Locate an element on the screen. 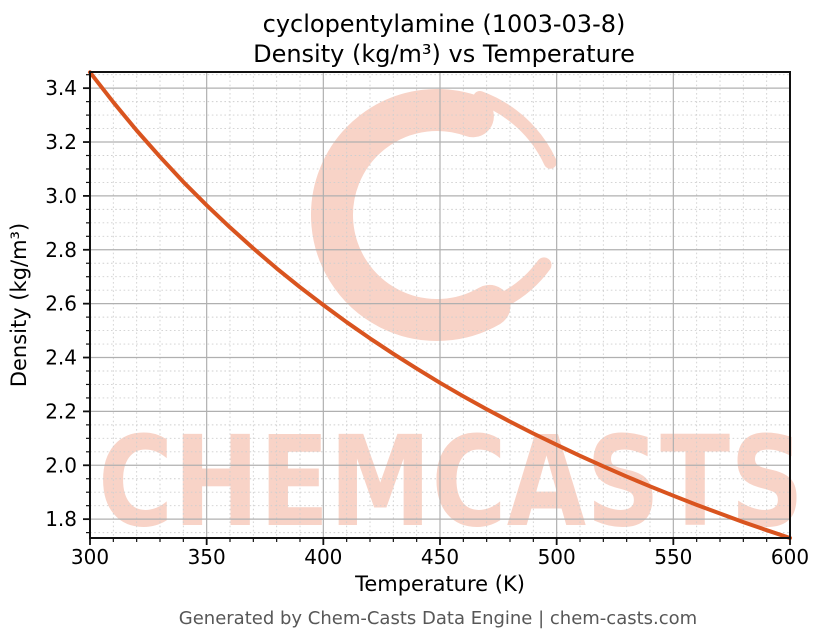  x-tick-label: 600 is located at coordinates (790, 557).